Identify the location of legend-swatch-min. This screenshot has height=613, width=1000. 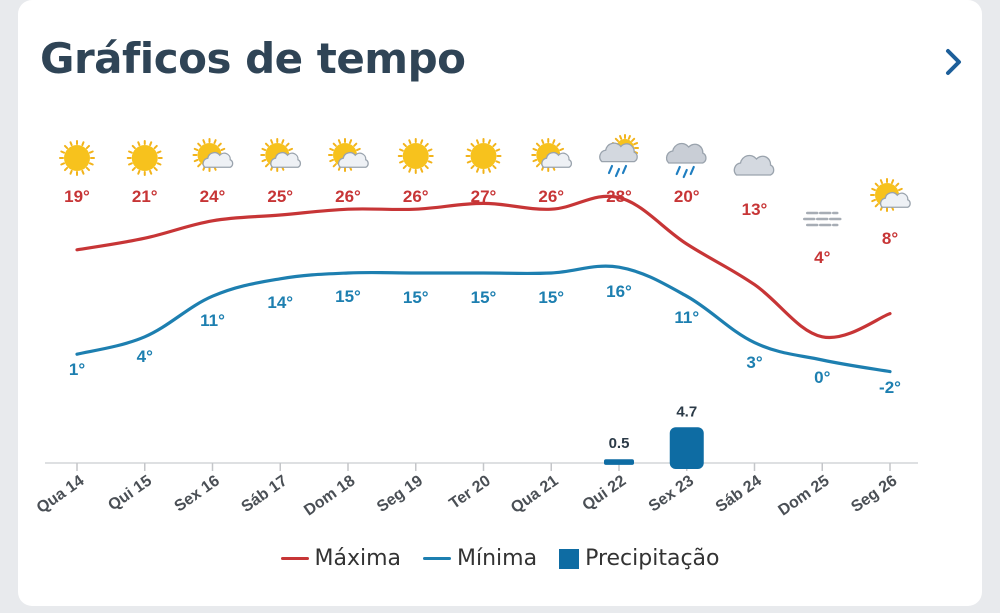
(437, 558).